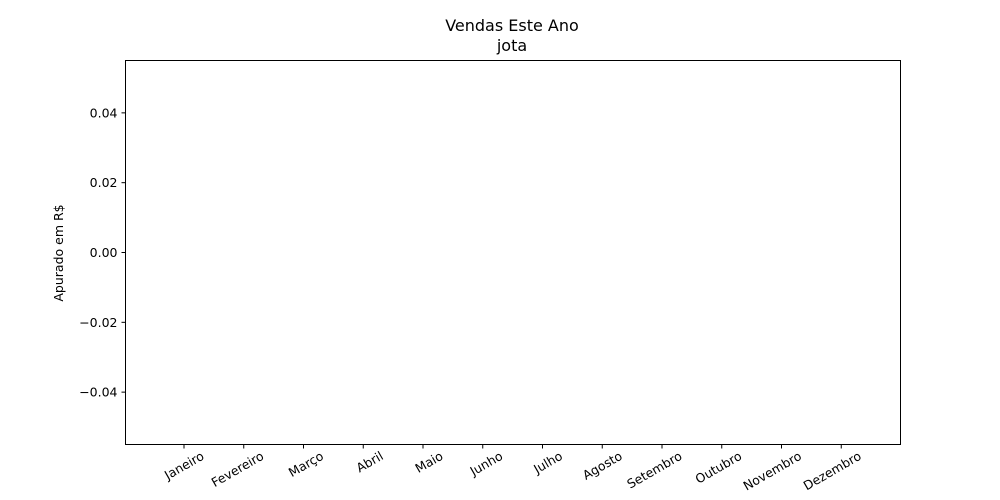 Image resolution: width=1000 pixels, height=500 pixels. Describe the element at coordinates (98, 322) in the screenshot. I see `y-tick-label: −0.02` at that location.